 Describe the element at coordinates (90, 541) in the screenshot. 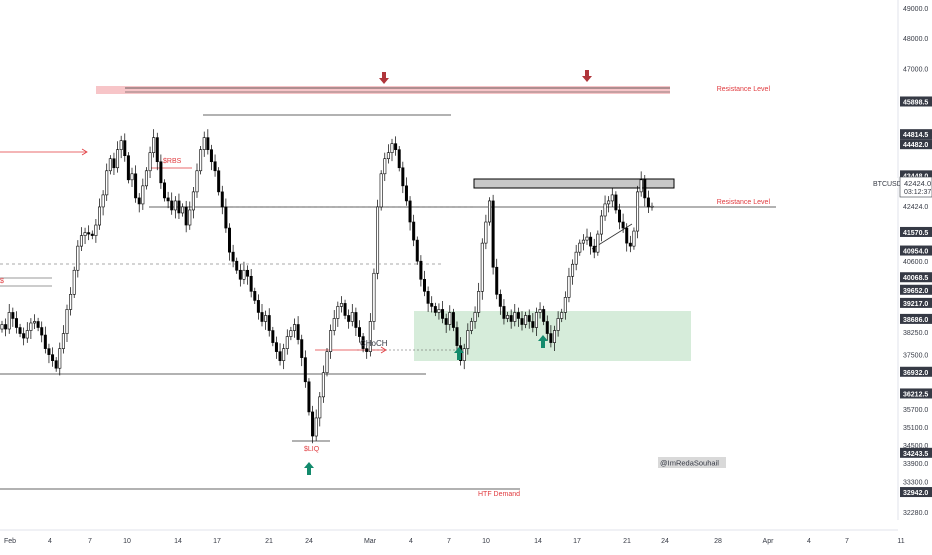

I see `time-tick-label: 7` at that location.